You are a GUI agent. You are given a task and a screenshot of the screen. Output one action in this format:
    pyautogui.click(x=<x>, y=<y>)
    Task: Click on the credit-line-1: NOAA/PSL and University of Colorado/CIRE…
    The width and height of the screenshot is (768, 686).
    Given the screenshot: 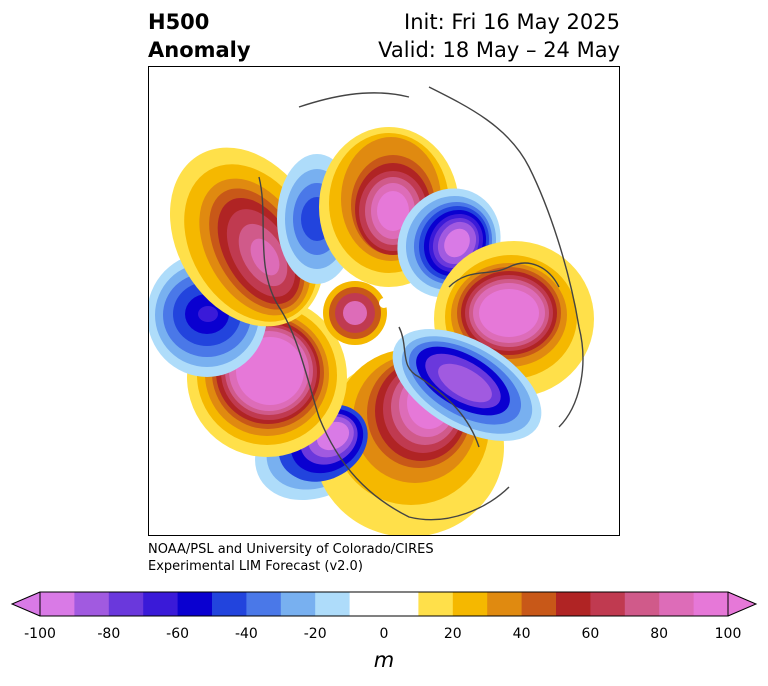 What is the action you would take?
    pyautogui.click(x=291, y=549)
    